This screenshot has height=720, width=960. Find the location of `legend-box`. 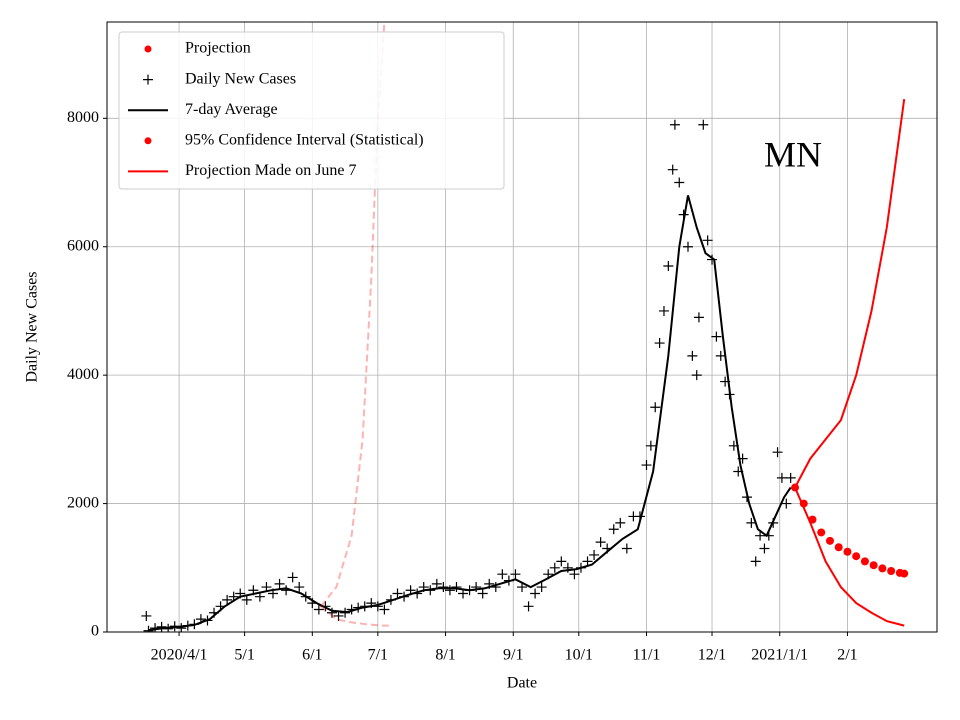

legend-box is located at coordinates (311, 110).